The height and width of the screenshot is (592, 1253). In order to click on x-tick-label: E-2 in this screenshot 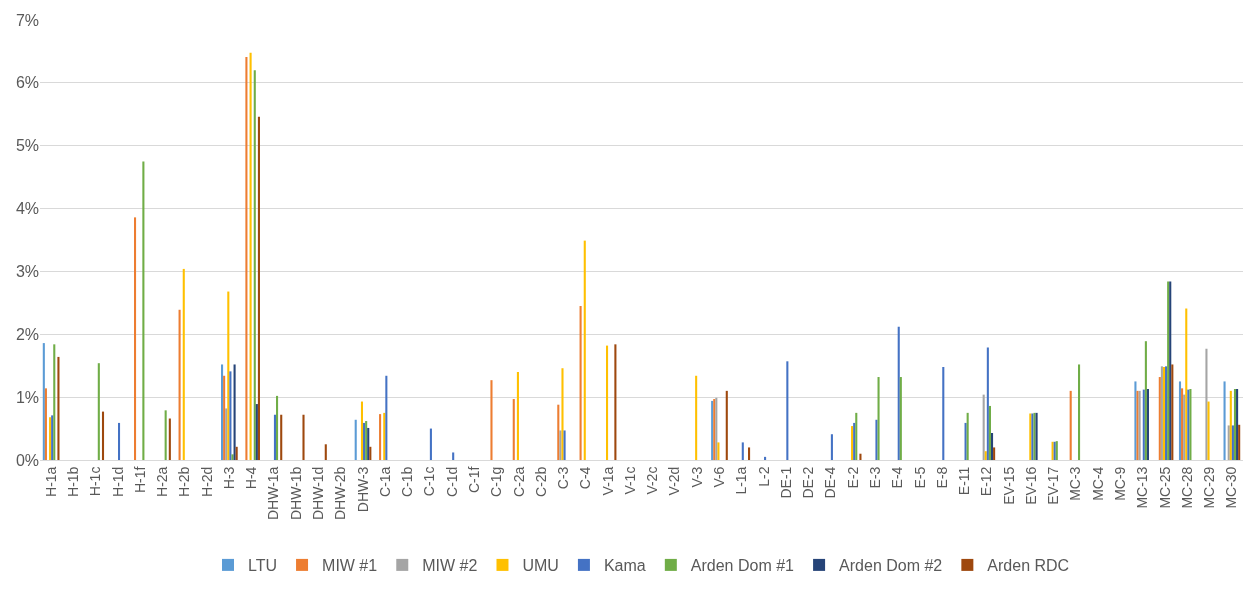, I will do `click(852, 477)`.